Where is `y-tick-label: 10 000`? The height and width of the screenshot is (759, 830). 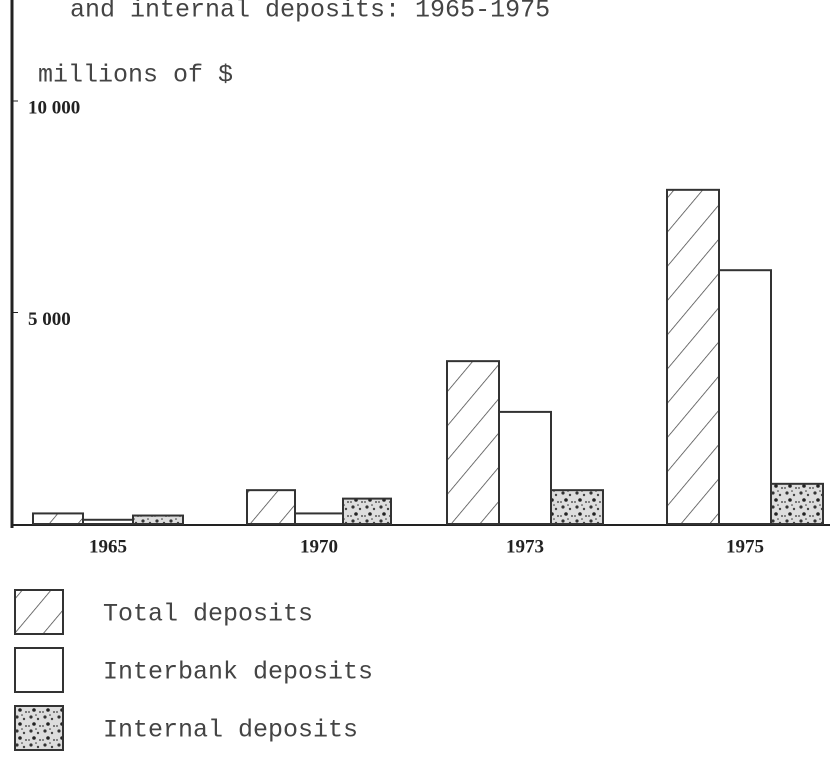 y-tick-label: 10 000 is located at coordinates (54, 107).